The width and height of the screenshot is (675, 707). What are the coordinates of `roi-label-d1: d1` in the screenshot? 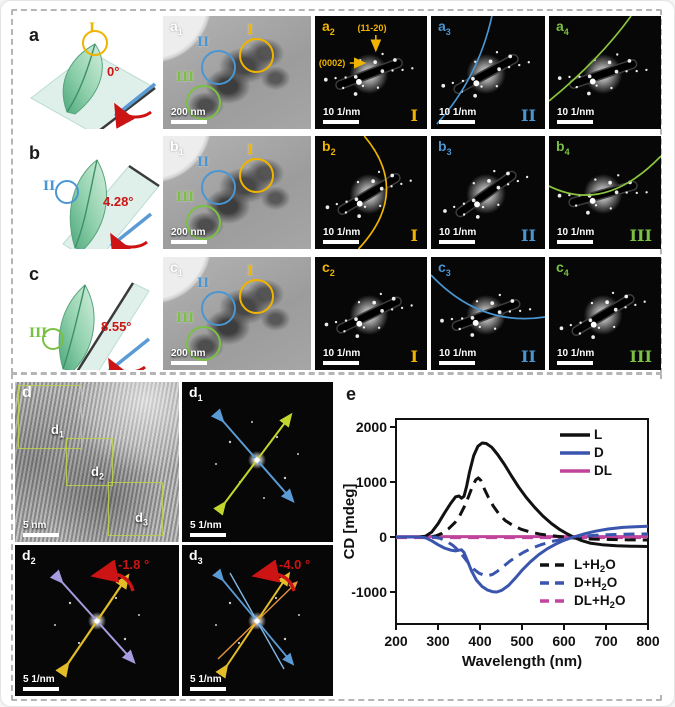 It's located at (57, 431).